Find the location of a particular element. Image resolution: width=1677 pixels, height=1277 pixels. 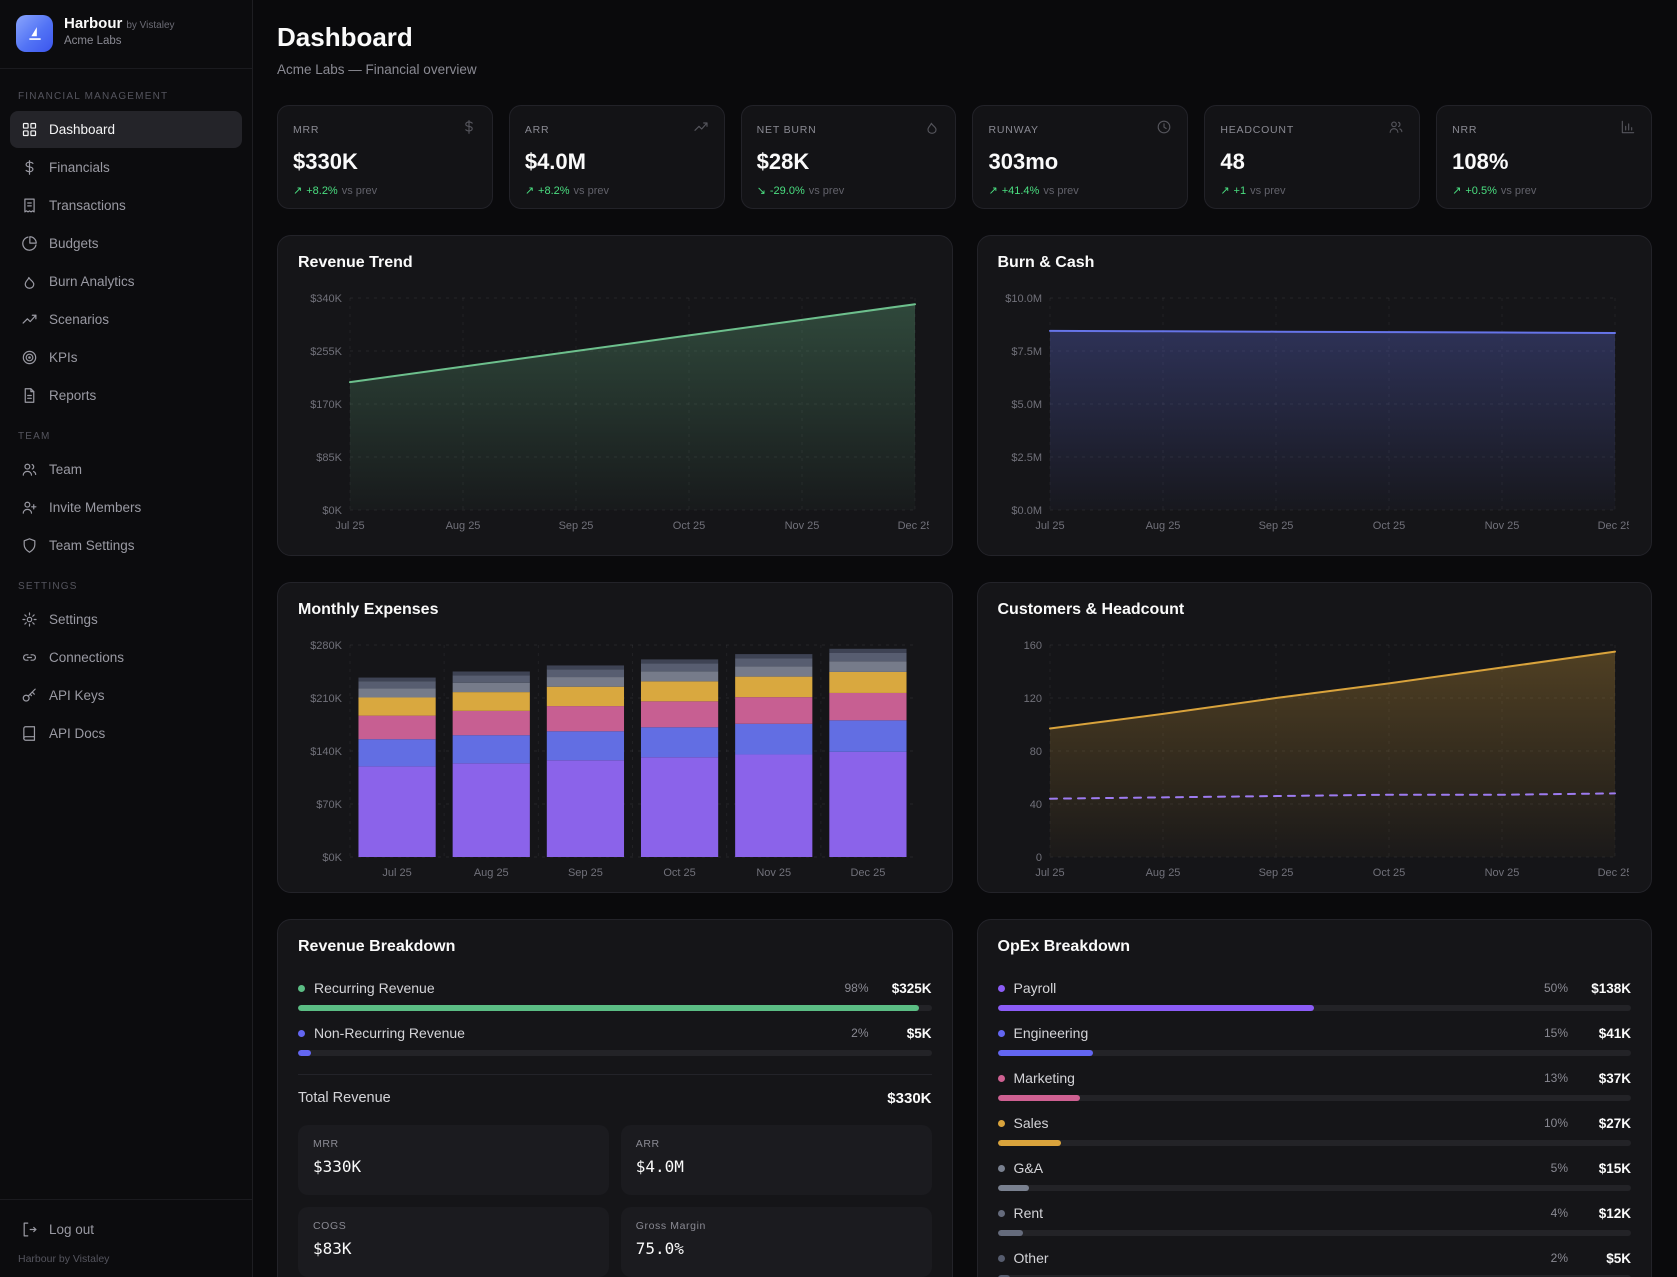

sidebar-item-transactions: Transactions is located at coordinates (126, 205).